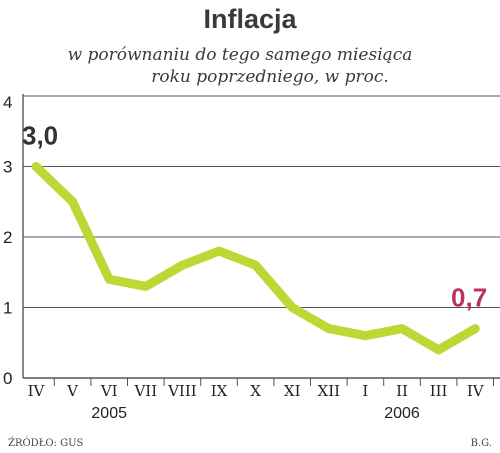 The image size is (500, 453). I want to click on annotation-1: 0,7, so click(469, 298).